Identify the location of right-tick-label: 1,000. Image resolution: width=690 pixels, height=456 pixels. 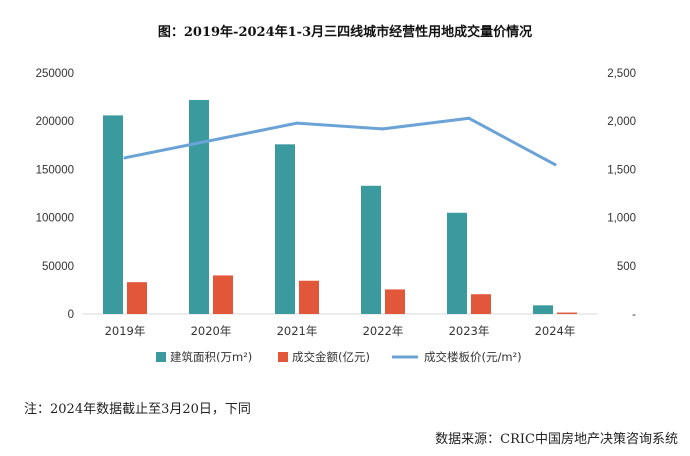
(621, 219).